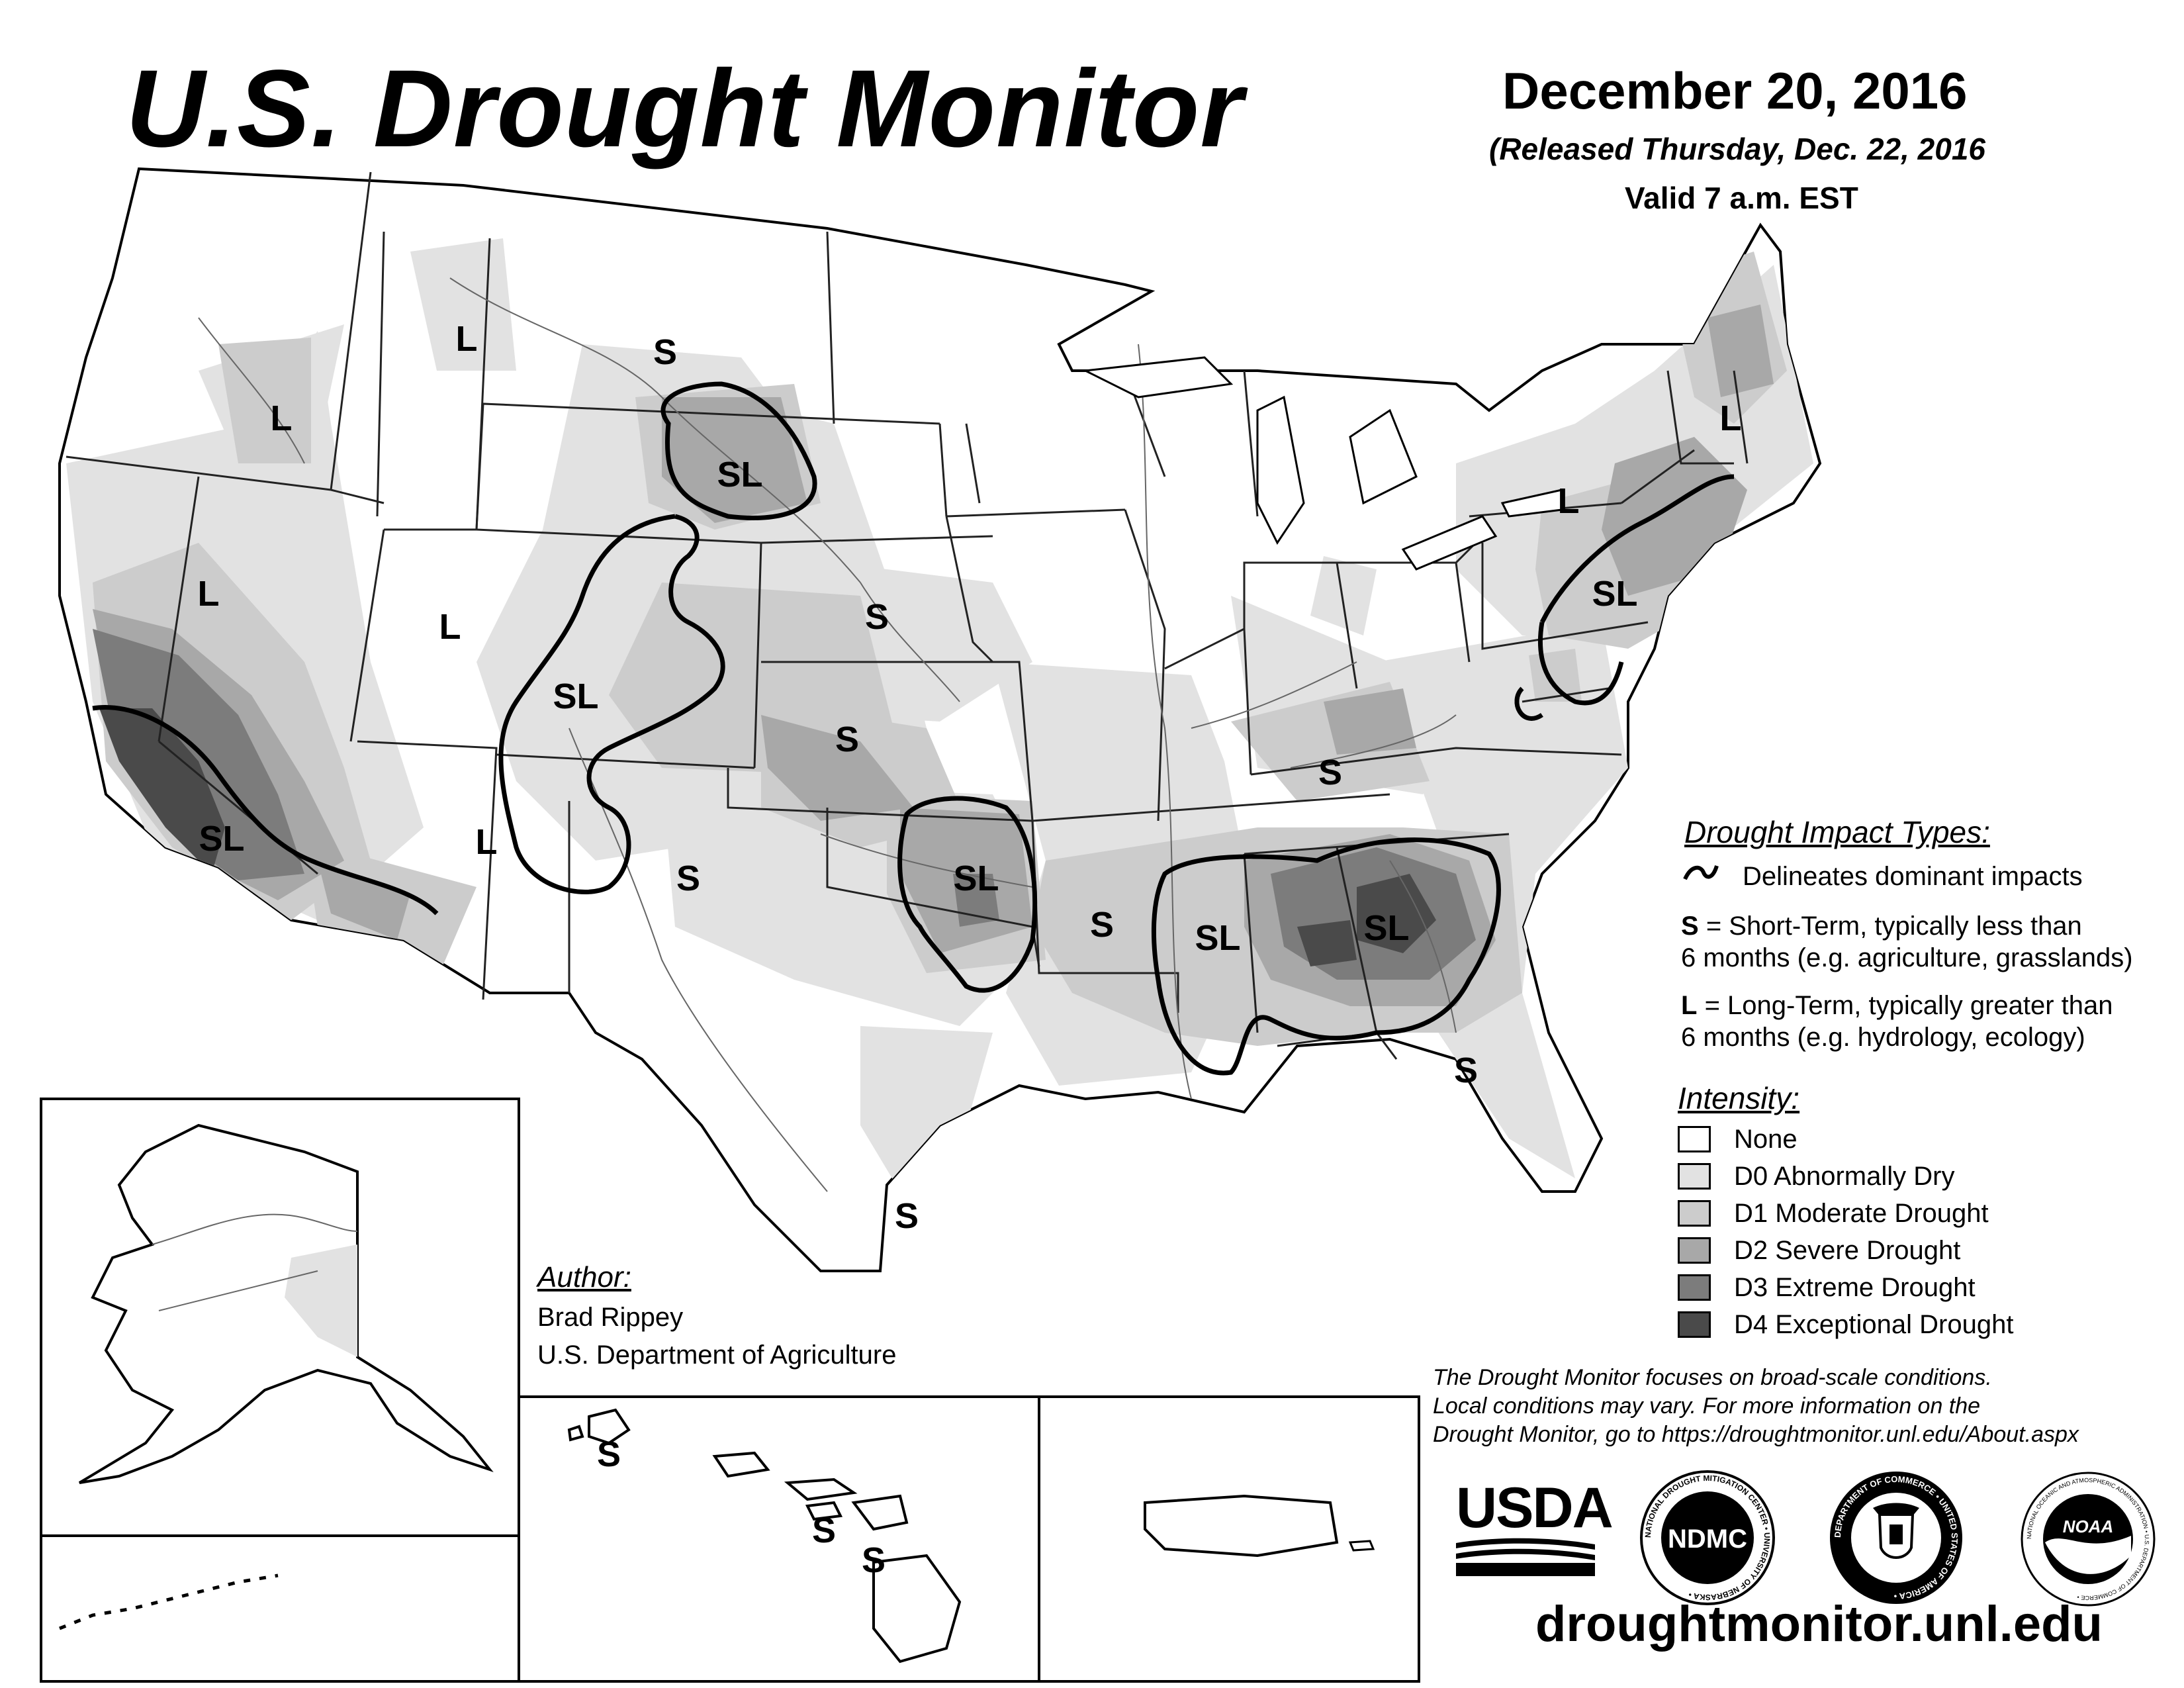 Image resolution: width=2184 pixels, height=1688 pixels. I want to click on short-term-line1: S = Short-Term, typically less than, so click(1881, 926).